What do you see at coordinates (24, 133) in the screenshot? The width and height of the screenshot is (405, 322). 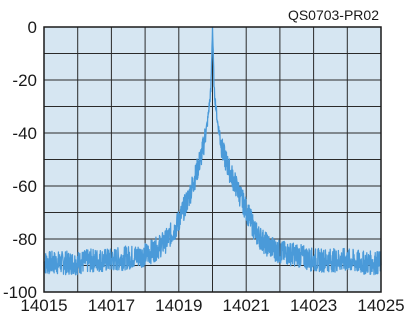 I see `y-tick-label: -40` at bounding box center [24, 133].